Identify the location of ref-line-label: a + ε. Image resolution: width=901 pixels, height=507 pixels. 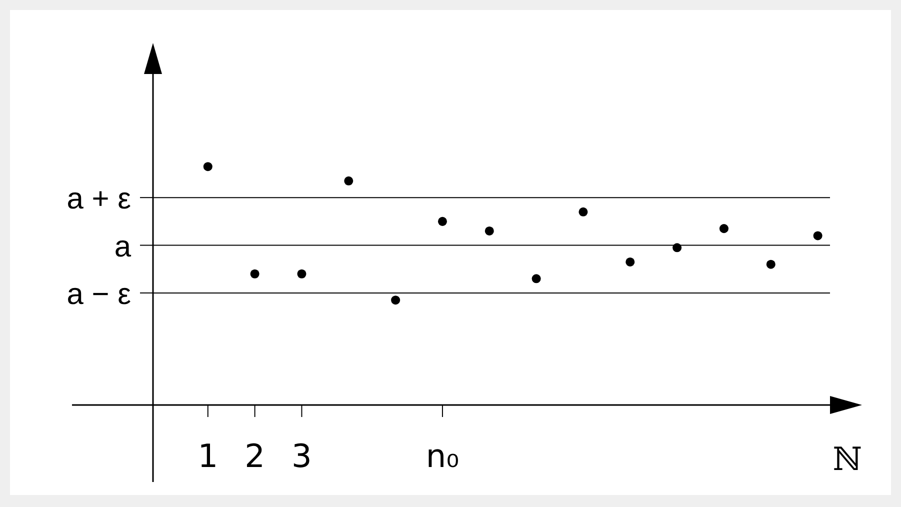
(98, 199).